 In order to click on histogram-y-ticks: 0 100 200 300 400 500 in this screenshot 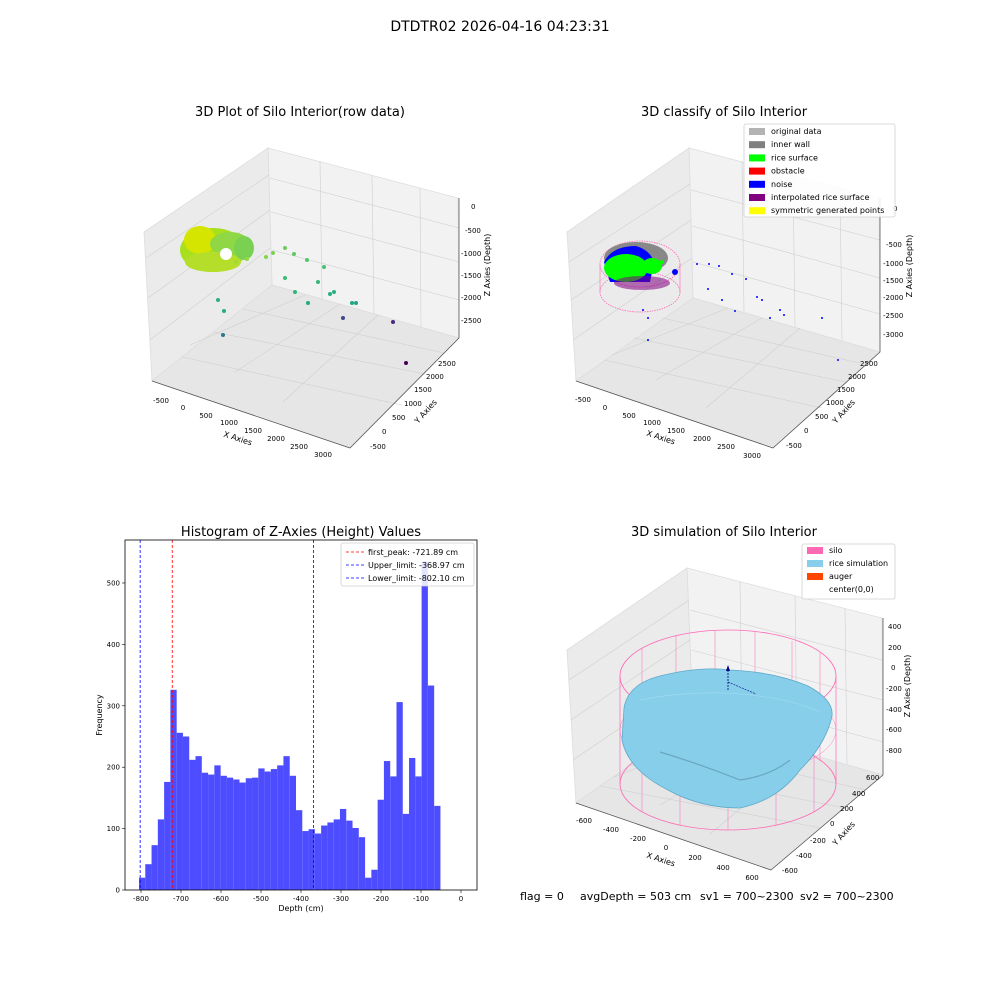, I will do `click(116, 737)`.